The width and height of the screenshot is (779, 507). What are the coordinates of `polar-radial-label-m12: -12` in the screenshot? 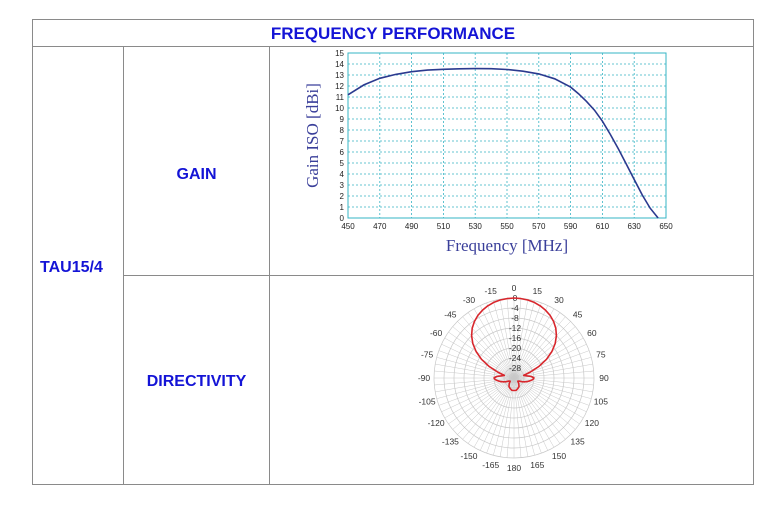 It's located at (515, 328).